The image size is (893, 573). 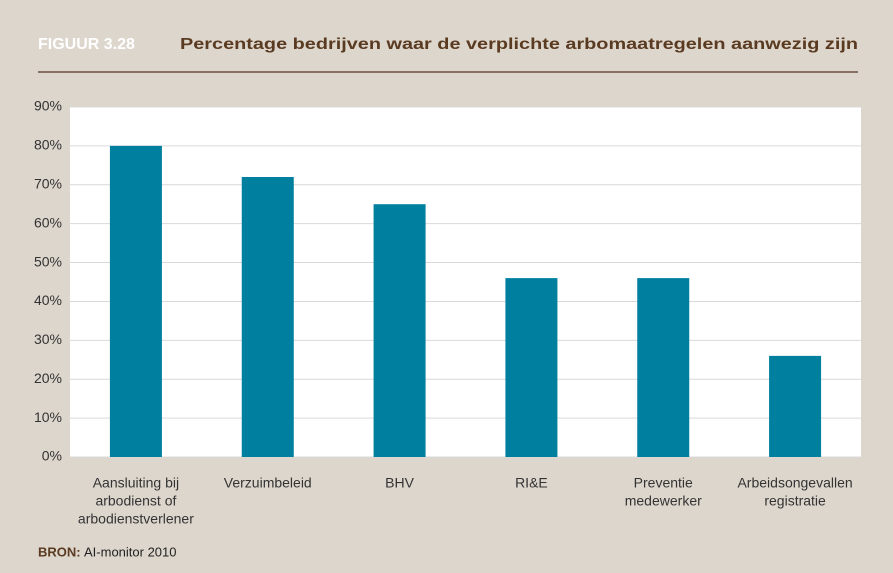 What do you see at coordinates (136, 483) in the screenshot?
I see `x-tick-label: Aansluiting bij` at bounding box center [136, 483].